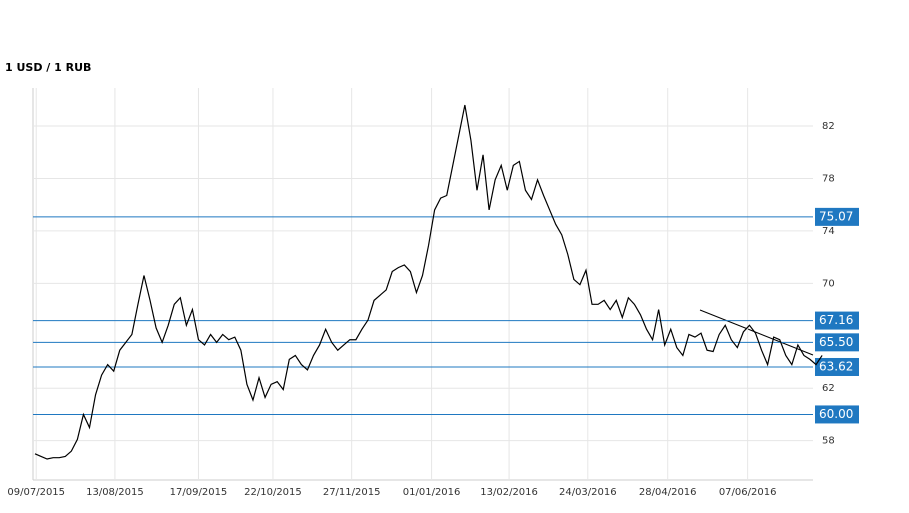 The height and width of the screenshot is (513, 909). Describe the element at coordinates (828, 441) in the screenshot. I see `y-tick-label: 58` at that location.